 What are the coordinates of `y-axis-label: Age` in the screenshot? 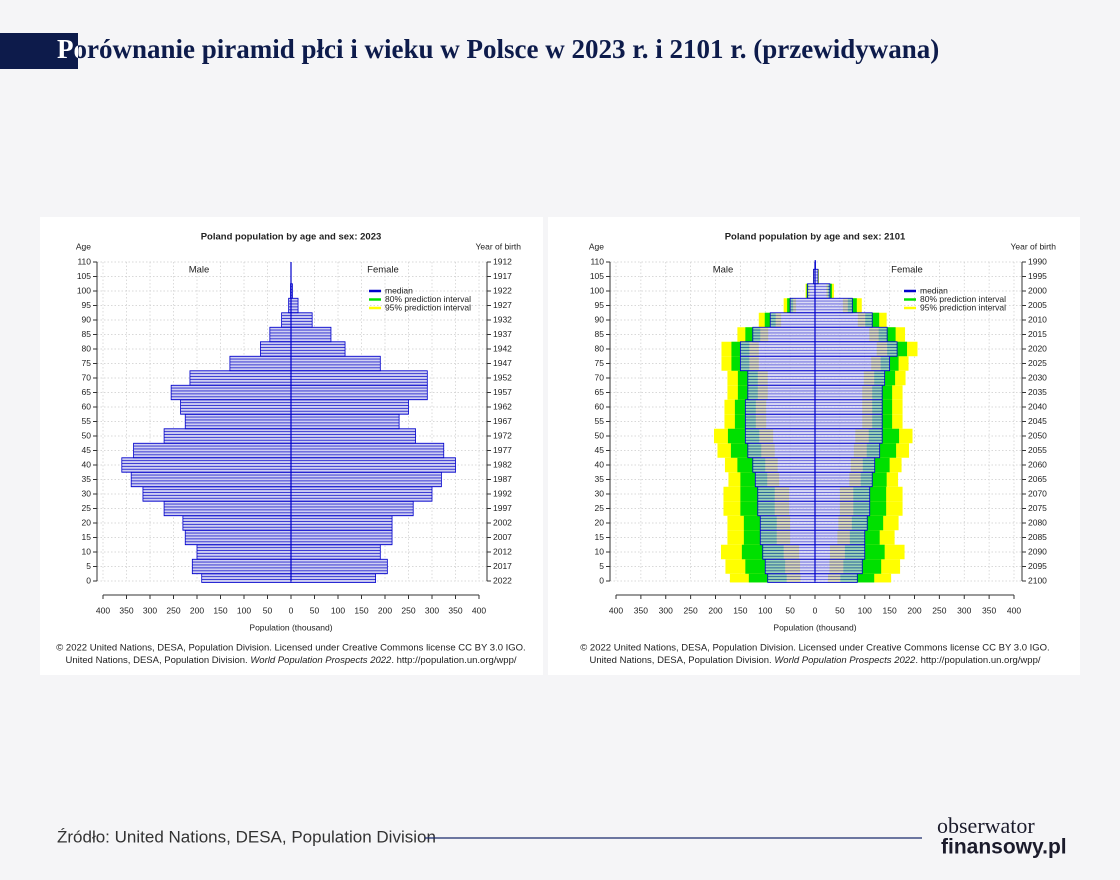 It's located at (83, 246).